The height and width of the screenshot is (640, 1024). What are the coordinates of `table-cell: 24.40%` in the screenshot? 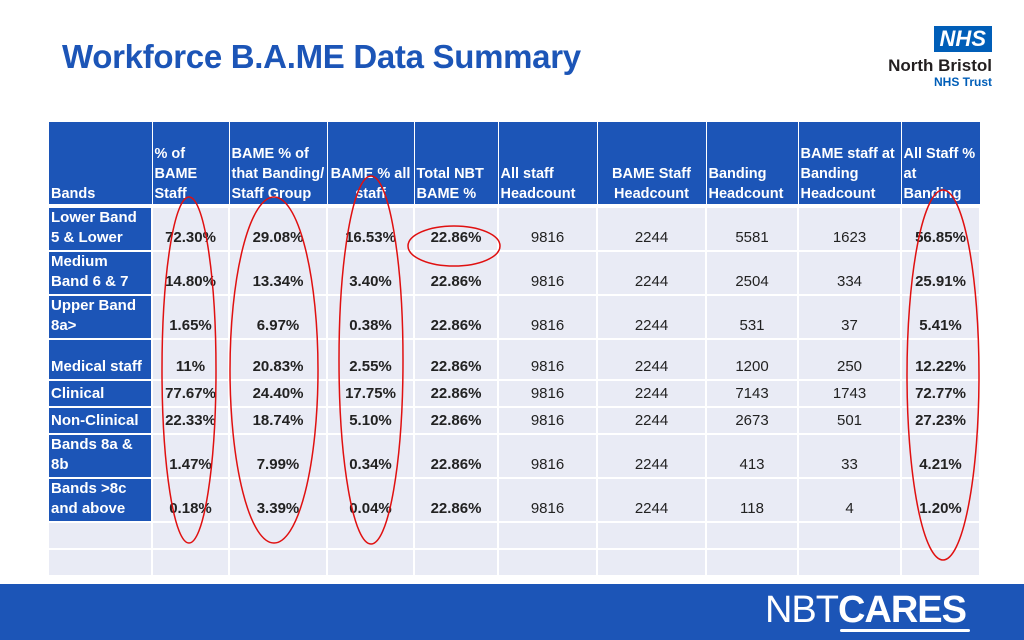 It's located at (278, 394).